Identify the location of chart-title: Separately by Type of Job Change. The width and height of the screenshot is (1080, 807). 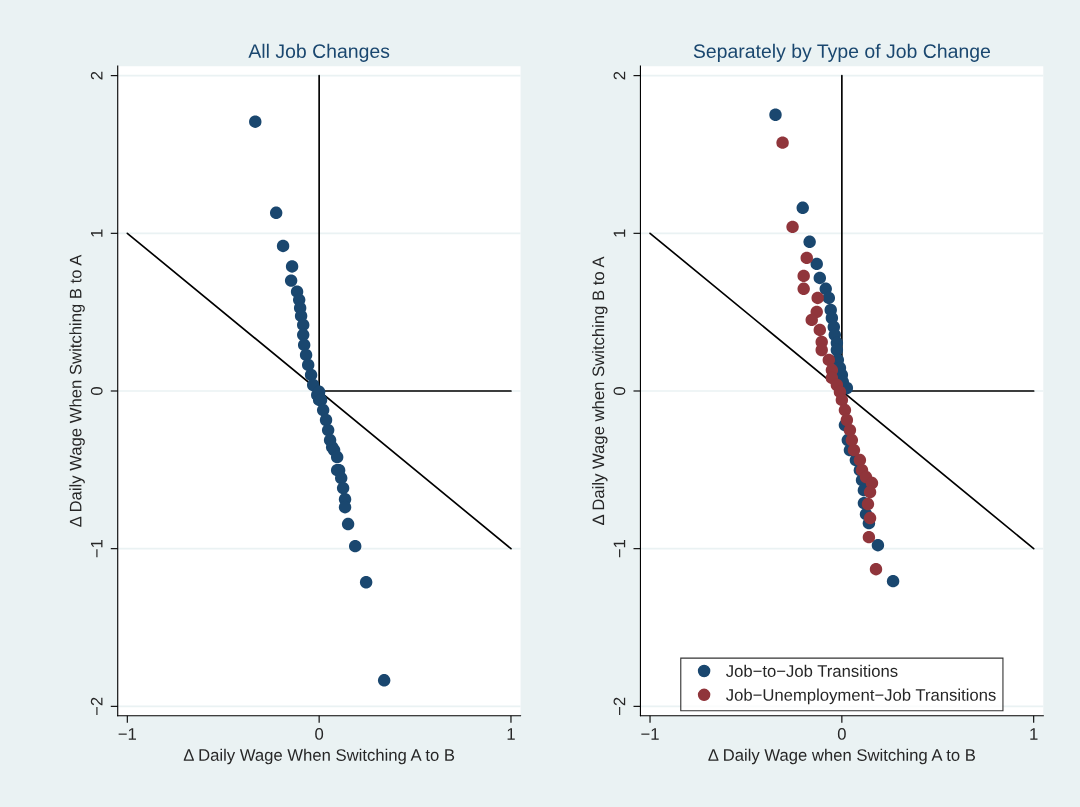
(842, 52).